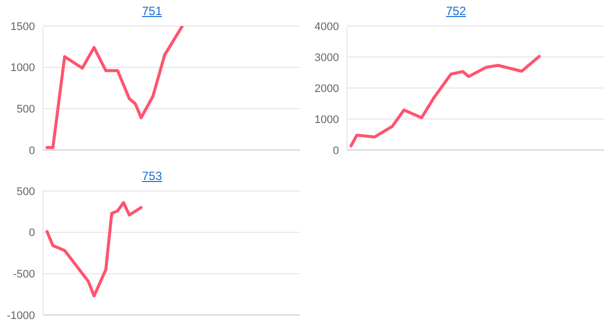 This screenshot has height=330, width=608. What do you see at coordinates (20, 316) in the screenshot?
I see `y-tick-label: -1000` at bounding box center [20, 316].